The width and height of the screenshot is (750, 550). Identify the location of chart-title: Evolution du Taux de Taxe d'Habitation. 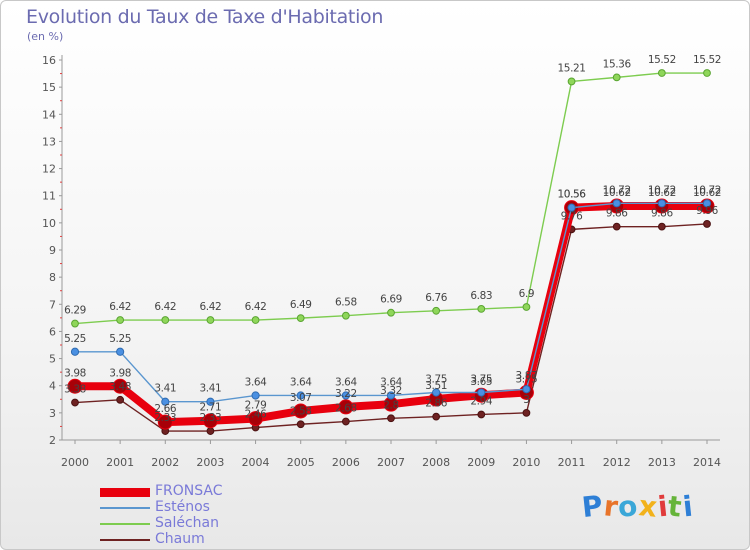
(205, 17).